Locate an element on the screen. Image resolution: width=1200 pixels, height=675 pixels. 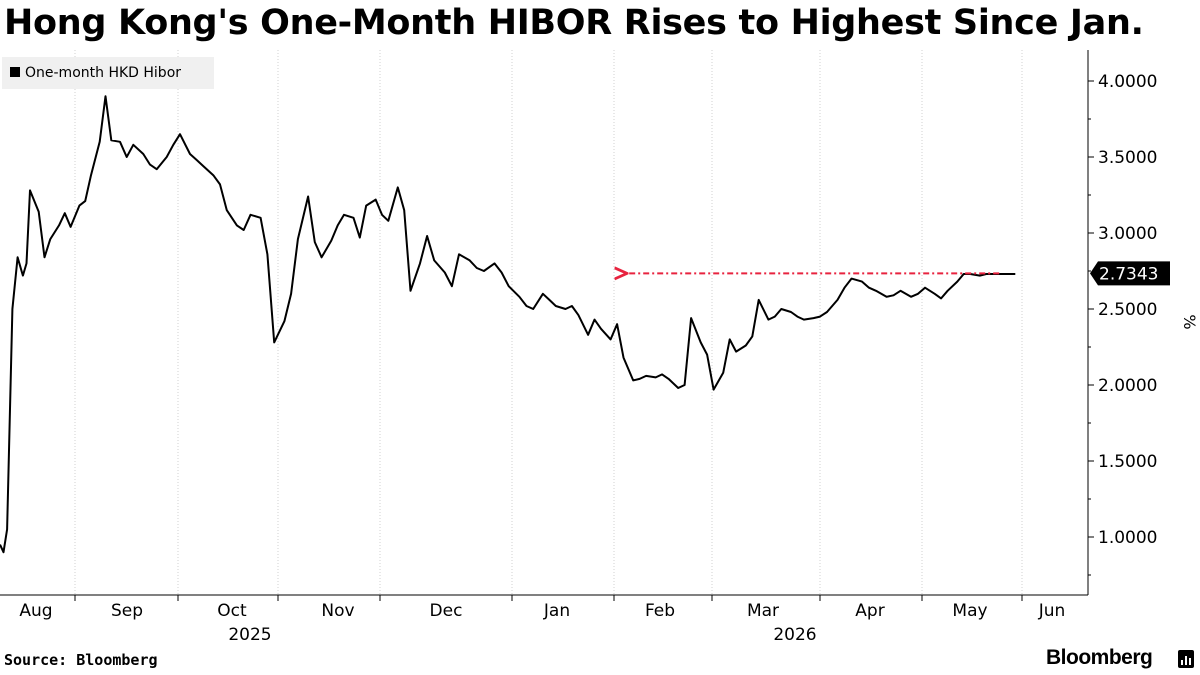
x-tick-label-apr: Apr is located at coordinates (869, 611).